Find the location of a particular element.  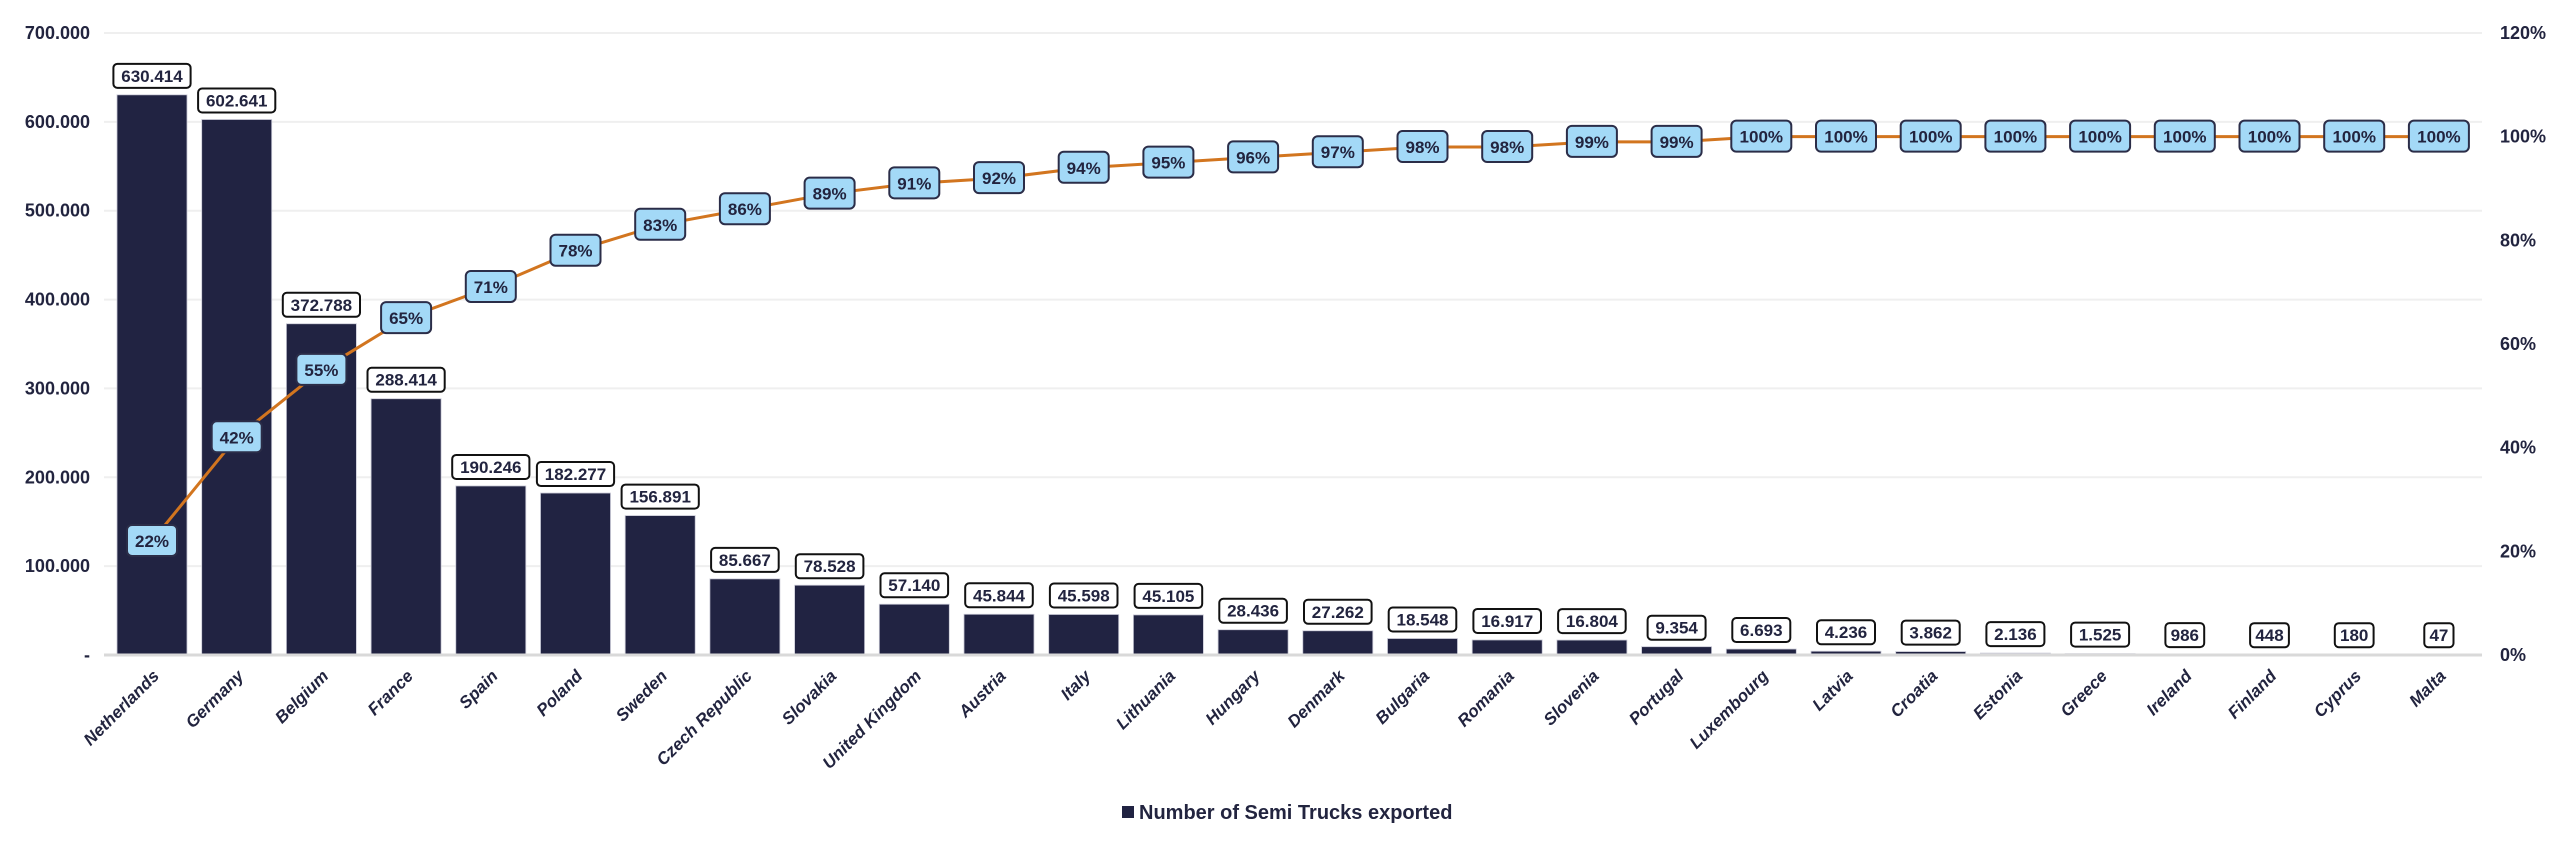

left-y-tick-label: 700.000 is located at coordinates (57, 33).